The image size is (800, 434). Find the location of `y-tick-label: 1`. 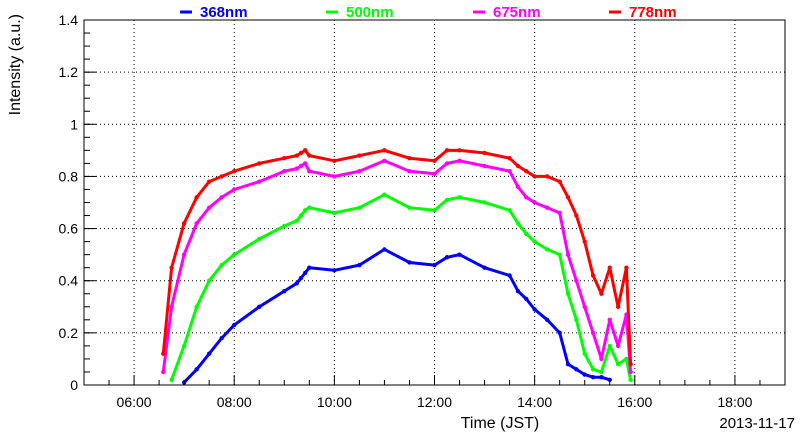

y-tick-label: 1 is located at coordinates (74, 124).